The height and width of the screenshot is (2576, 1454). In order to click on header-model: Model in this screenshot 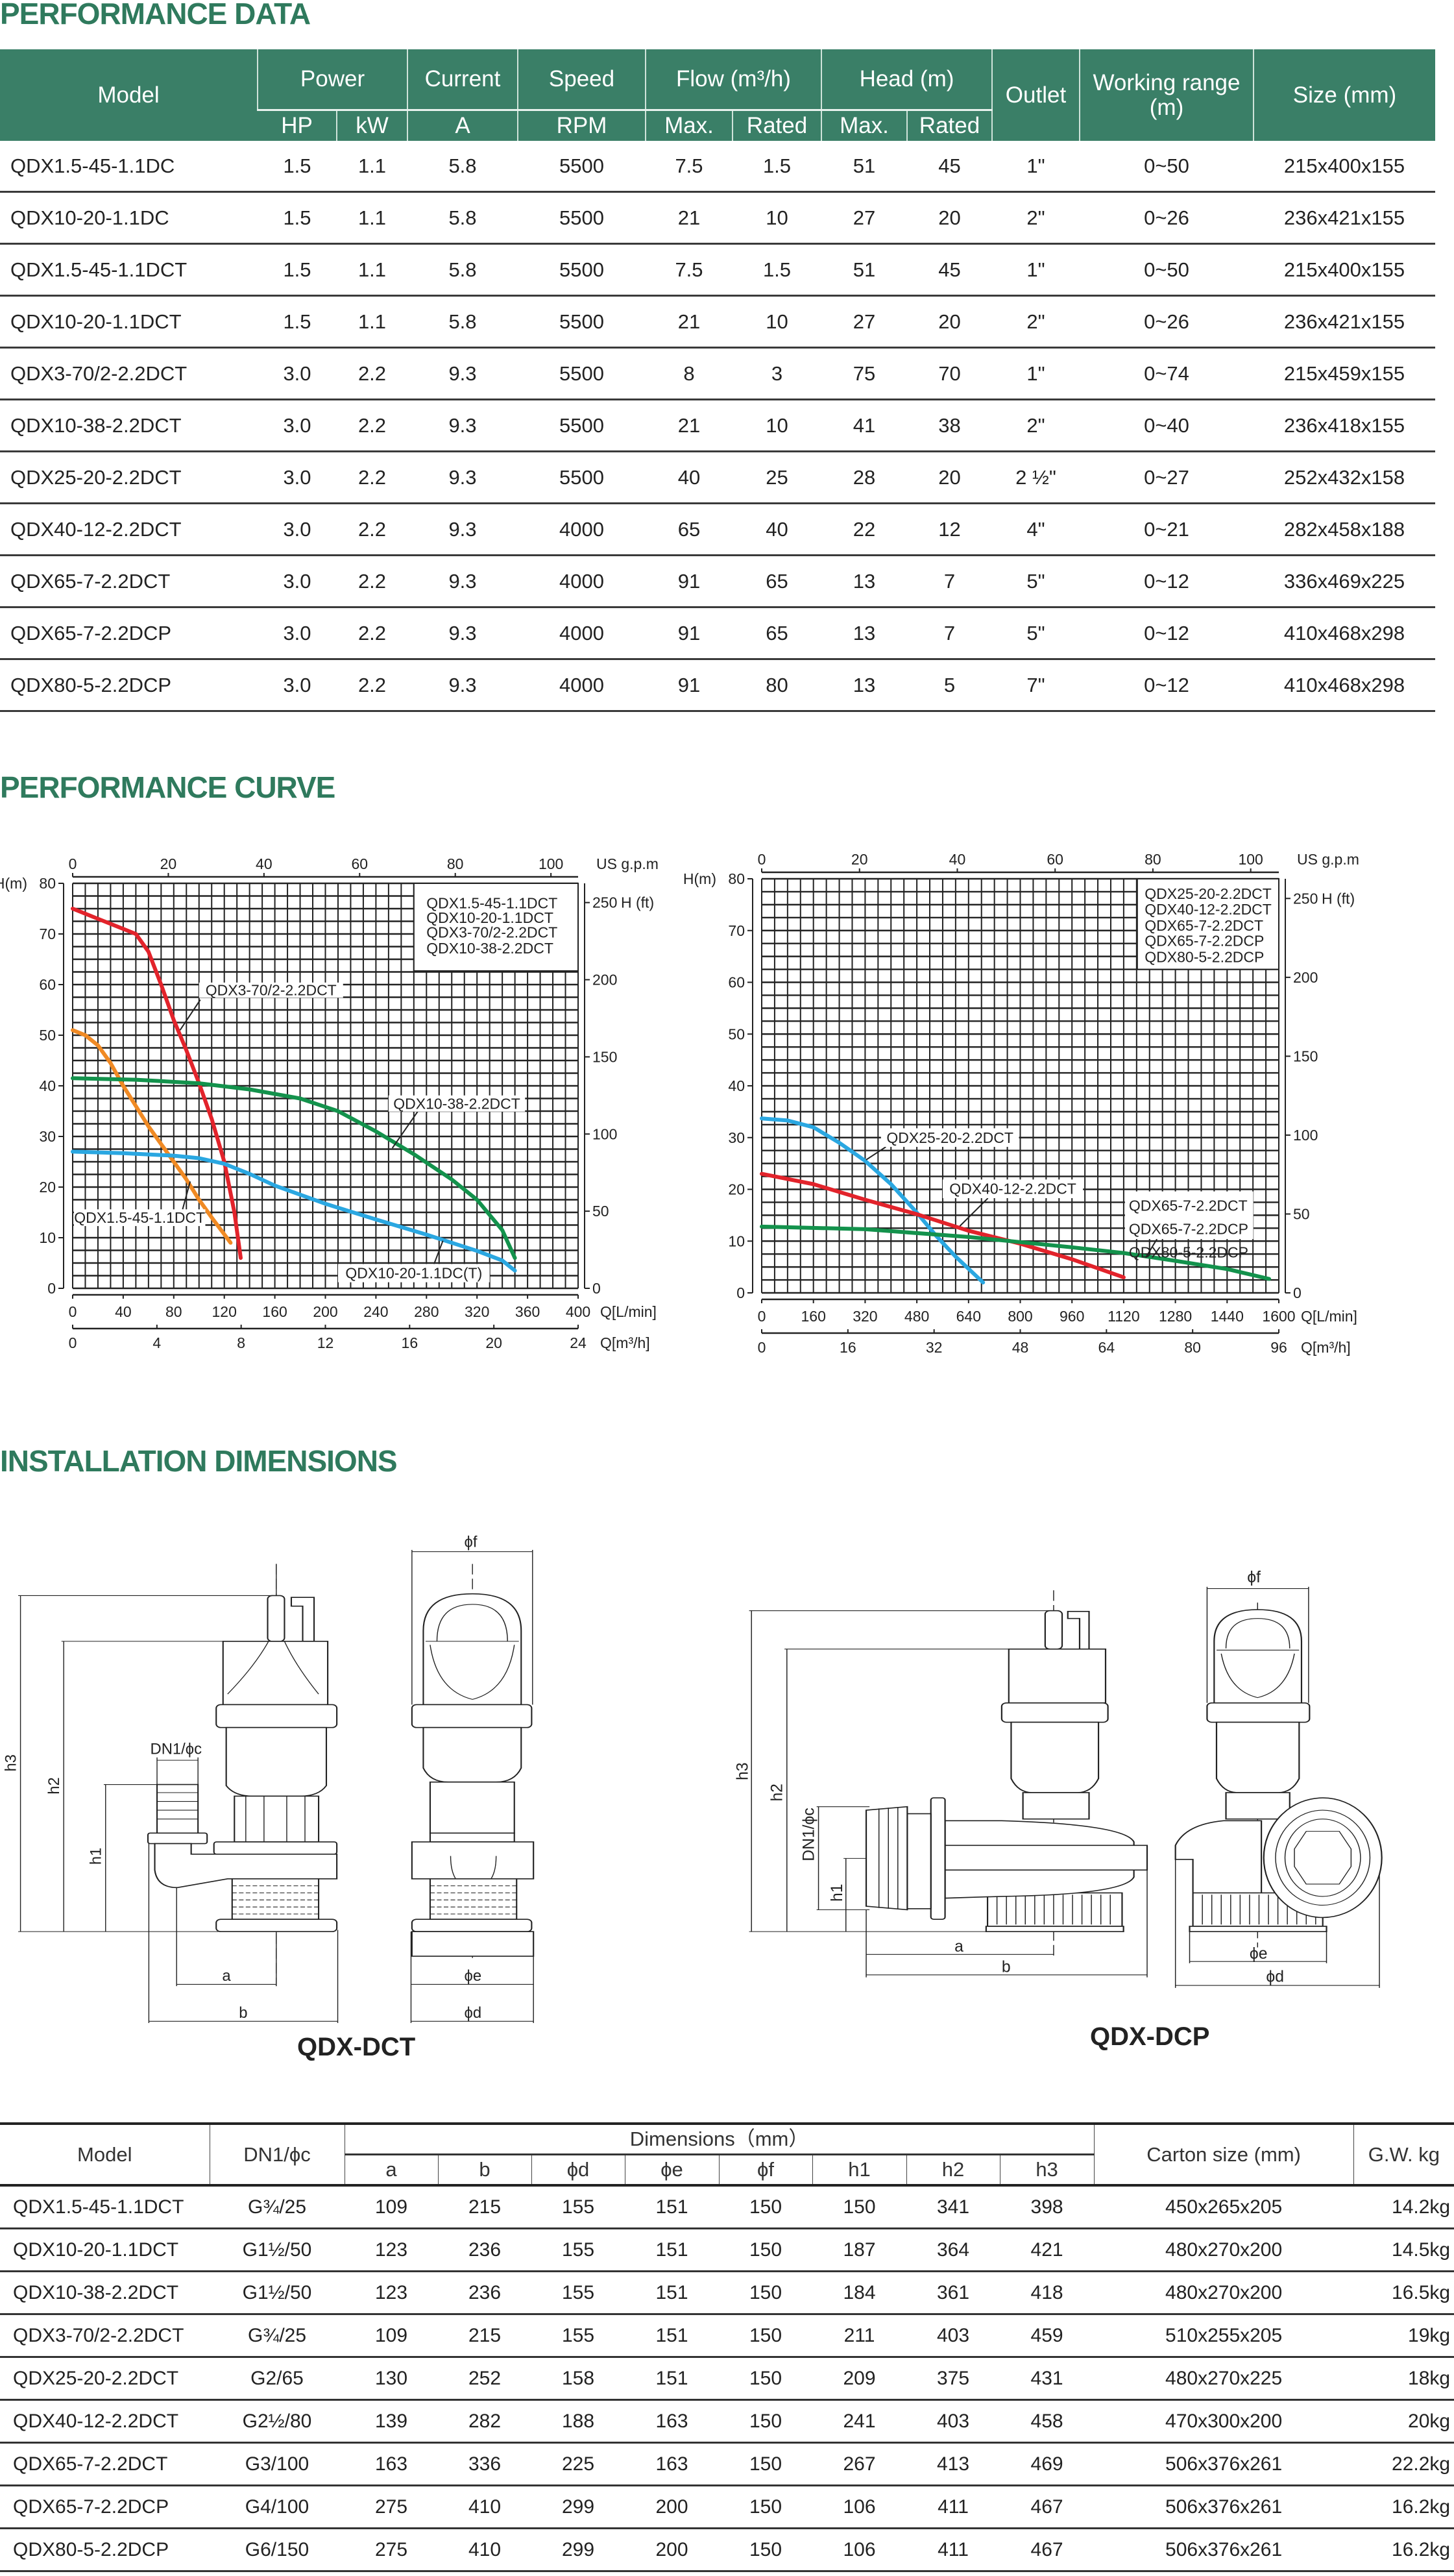, I will do `click(105, 2154)`.